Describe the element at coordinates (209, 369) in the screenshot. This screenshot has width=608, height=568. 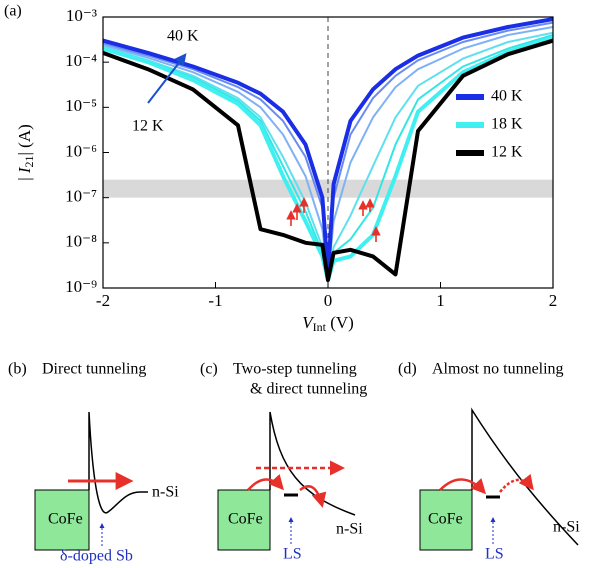
I see `panel-label: (c)` at that location.